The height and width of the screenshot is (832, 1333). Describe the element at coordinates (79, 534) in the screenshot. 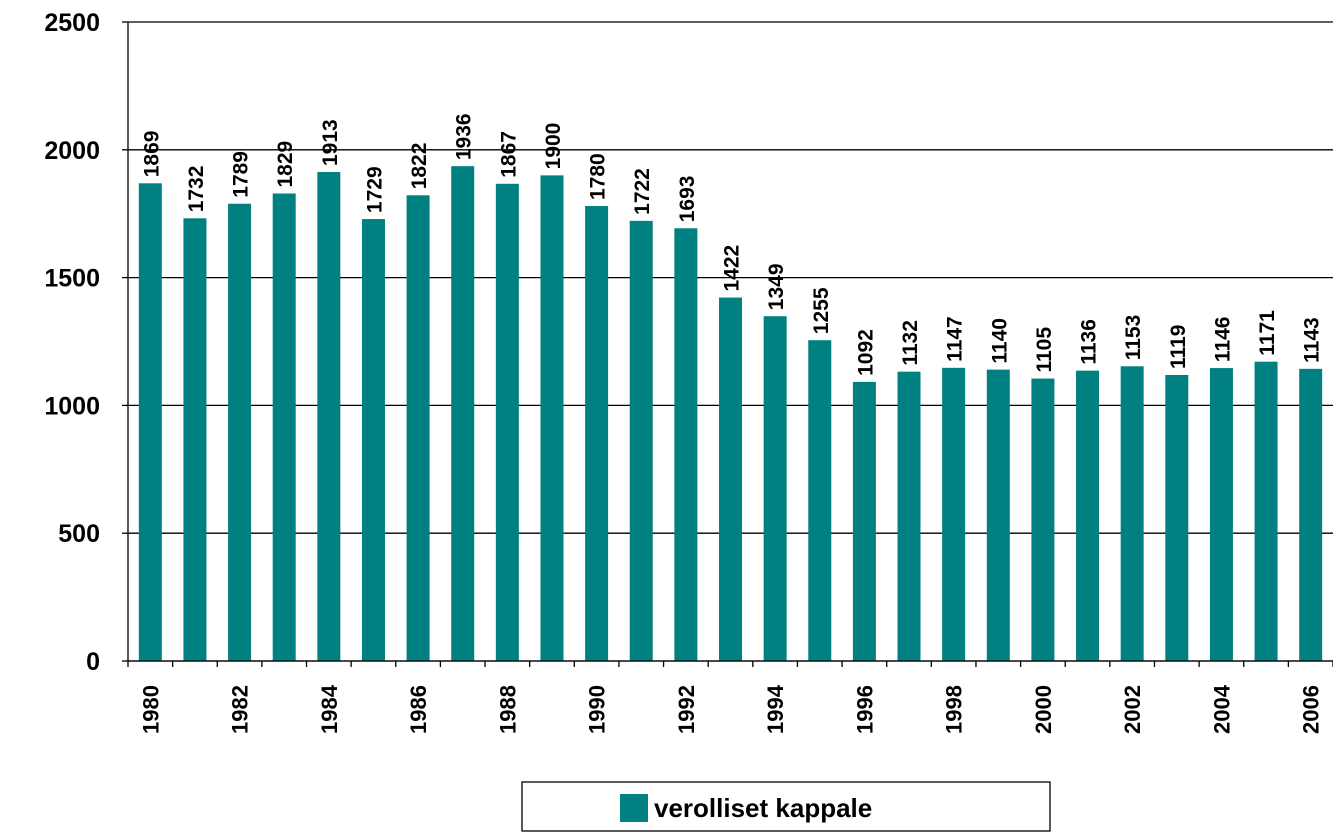

I see `y-tick-label: 500` at that location.